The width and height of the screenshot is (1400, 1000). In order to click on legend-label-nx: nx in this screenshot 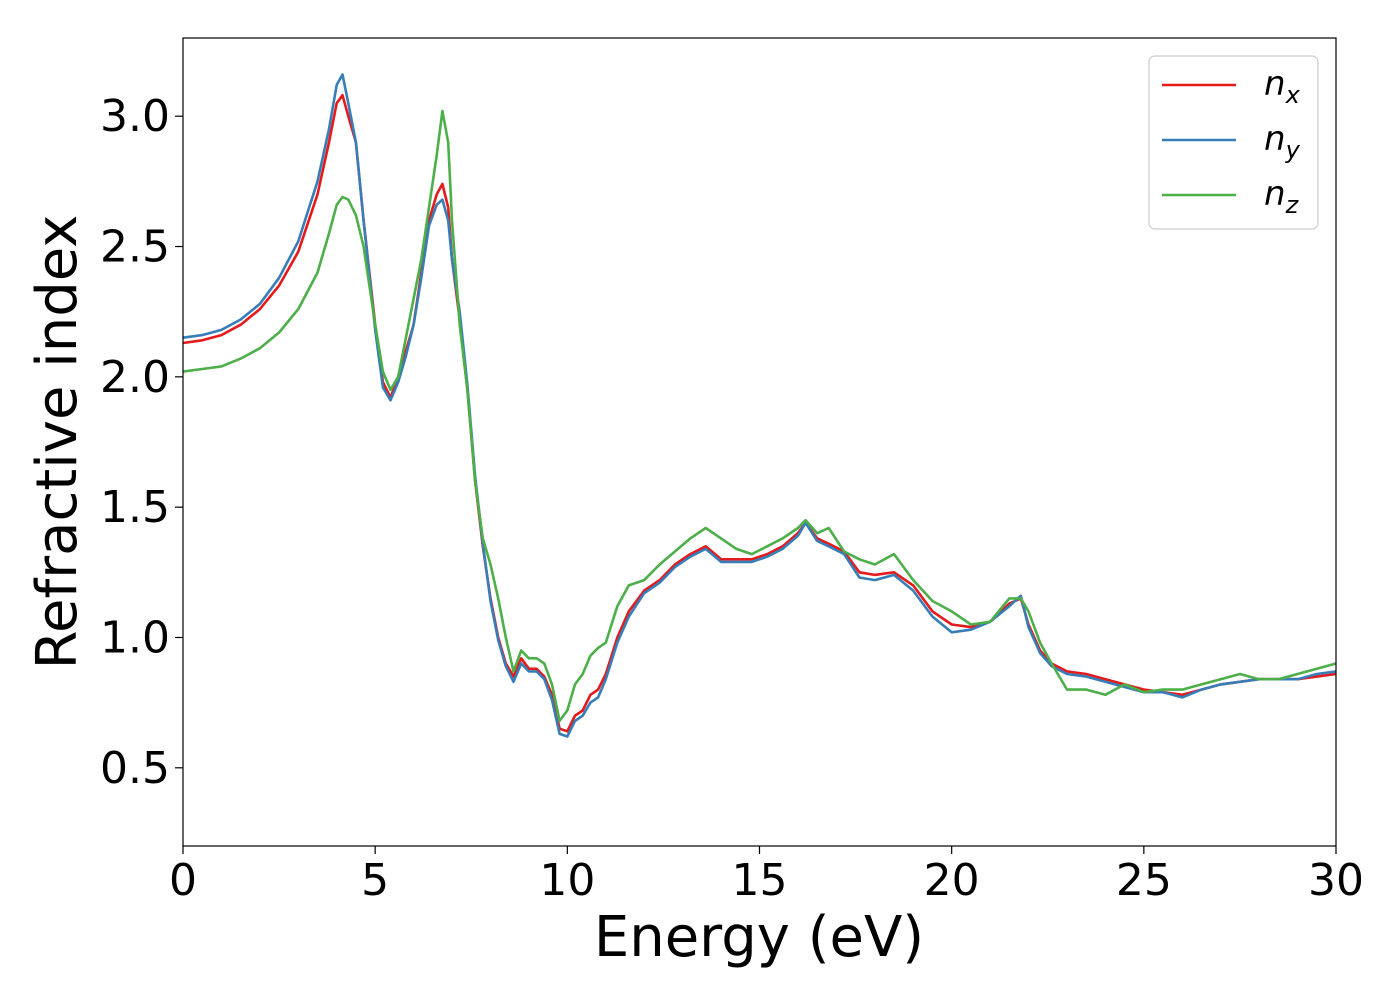, I will do `click(1282, 86)`.